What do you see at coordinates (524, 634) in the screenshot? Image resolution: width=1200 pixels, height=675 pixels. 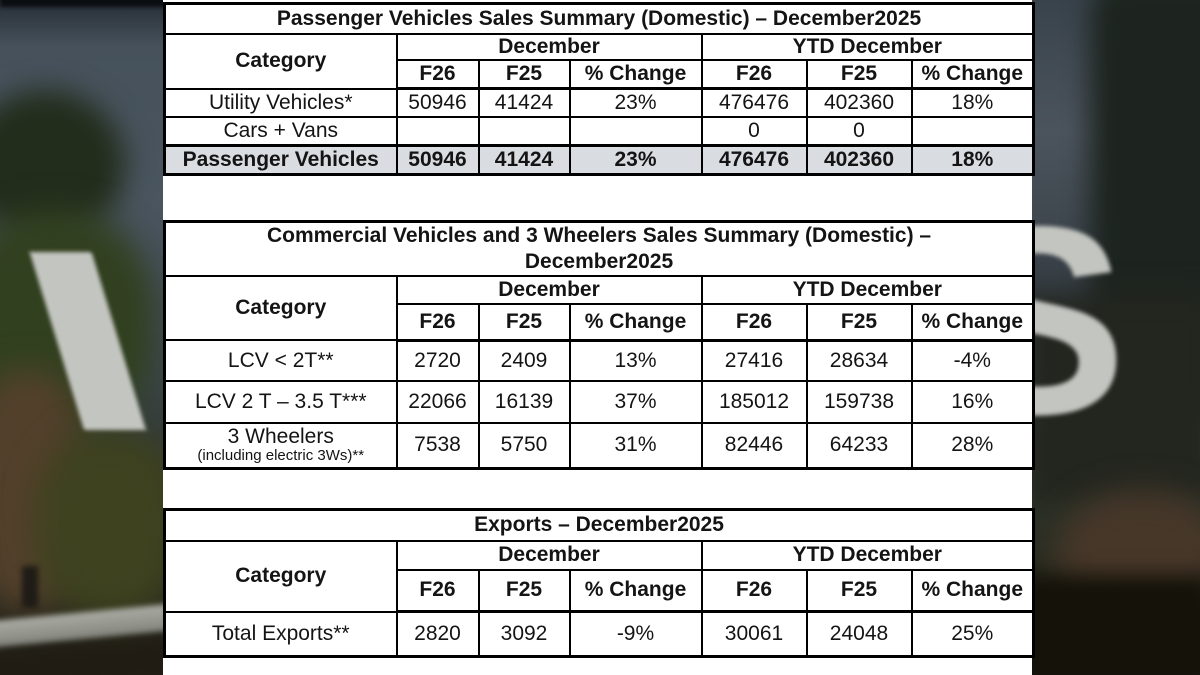 I see `data-cell: 3092` at bounding box center [524, 634].